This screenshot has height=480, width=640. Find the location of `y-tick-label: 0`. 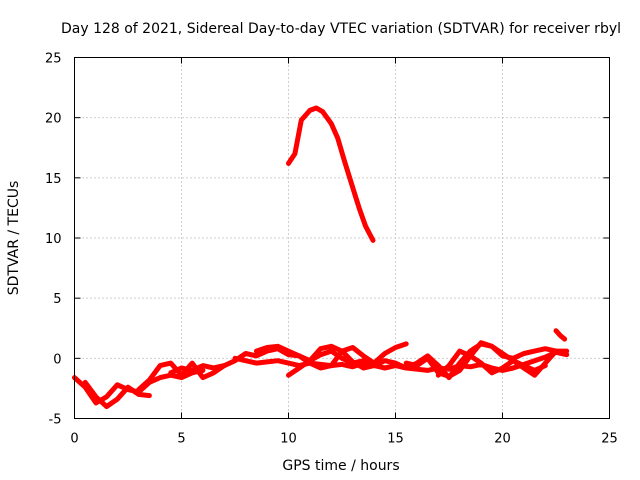

y-tick-label: 0 is located at coordinates (57, 359).